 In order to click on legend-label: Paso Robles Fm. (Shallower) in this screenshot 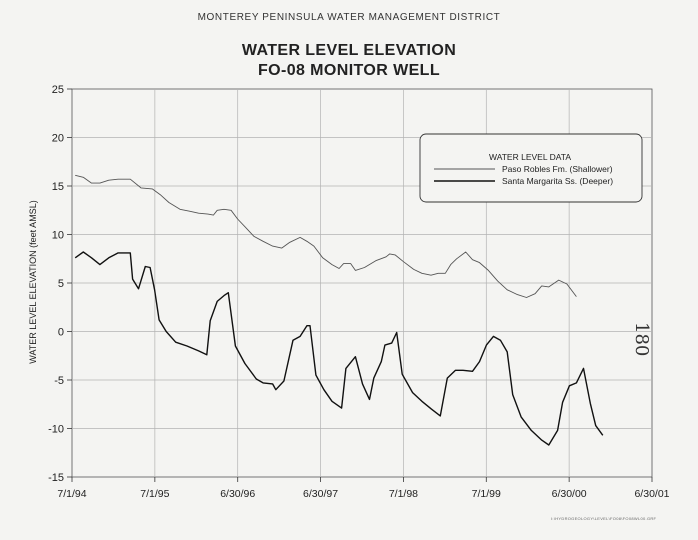, I will do `click(557, 169)`.